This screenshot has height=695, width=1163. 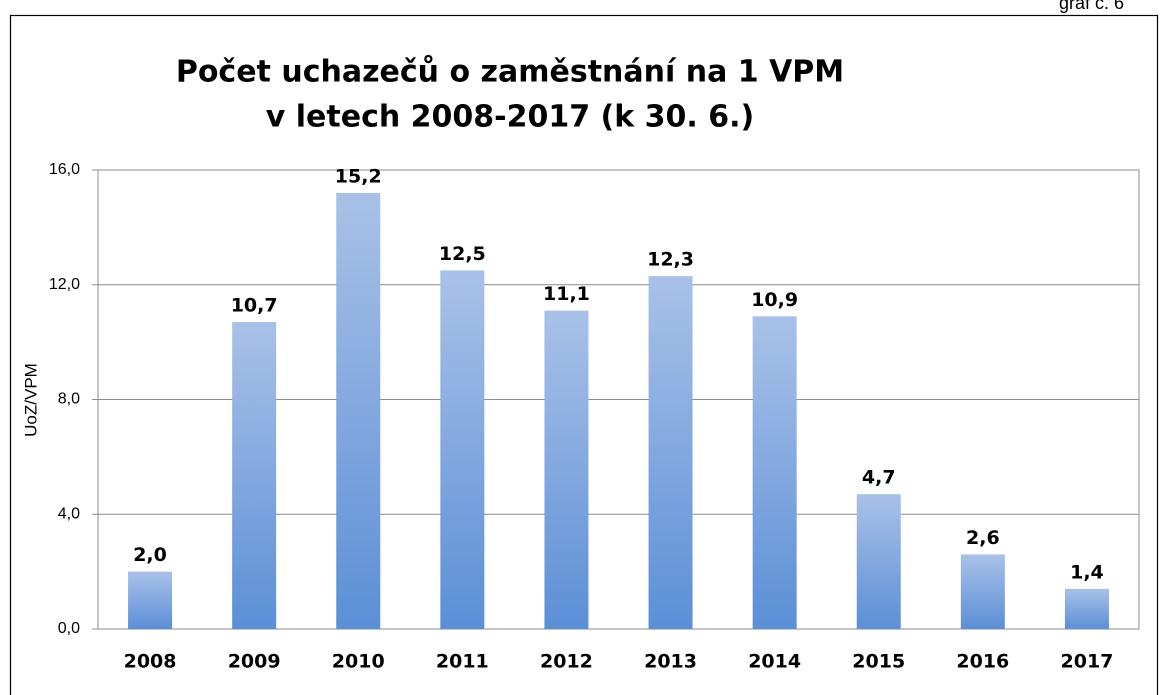 What do you see at coordinates (30, 400) in the screenshot?
I see `y-axis-label: UoZ/VPM` at bounding box center [30, 400].